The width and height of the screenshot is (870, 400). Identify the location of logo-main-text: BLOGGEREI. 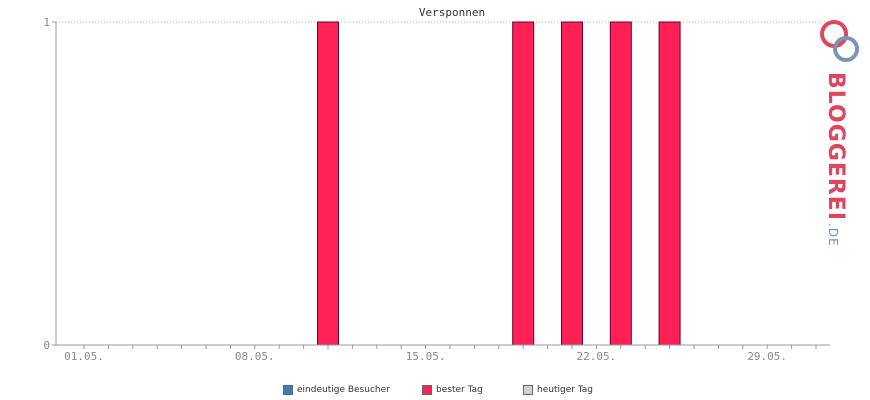
(835, 147).